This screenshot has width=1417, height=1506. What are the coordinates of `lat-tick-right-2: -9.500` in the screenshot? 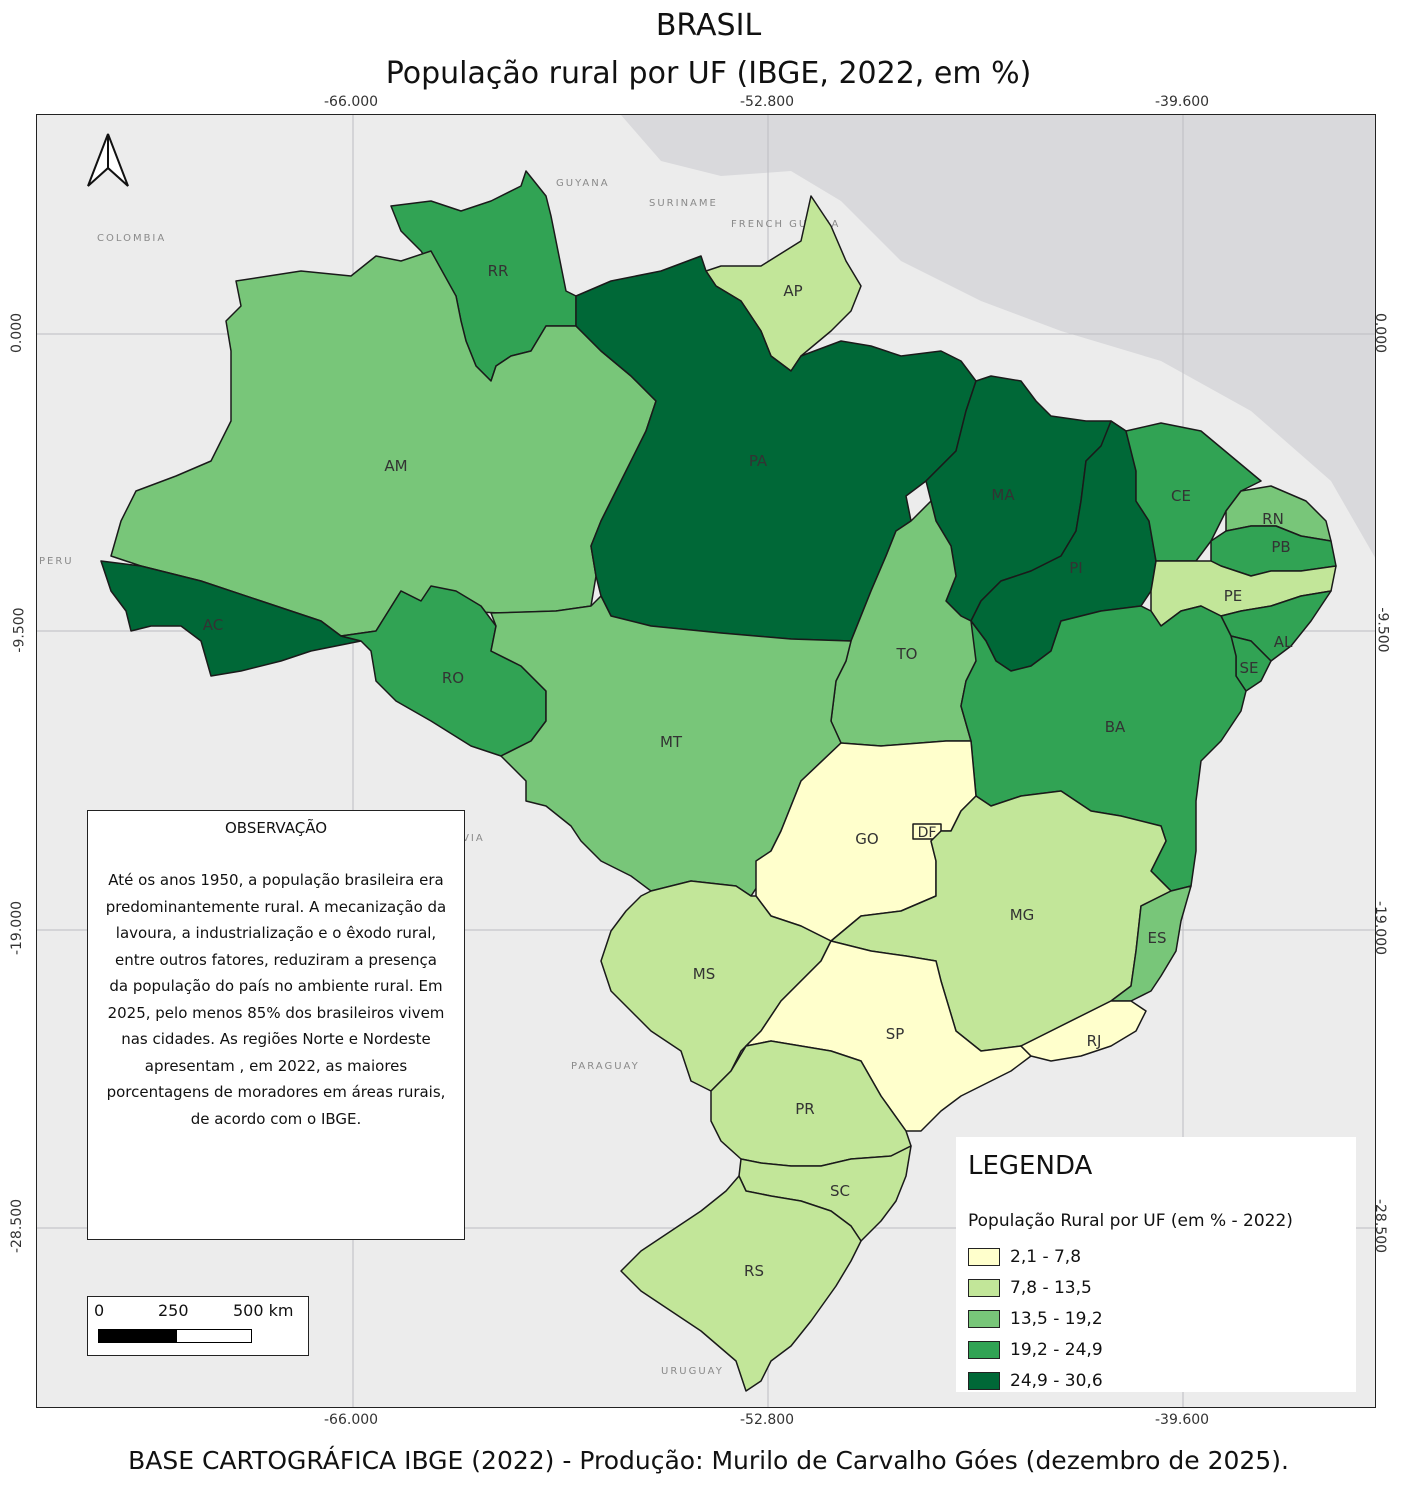 It's located at (1382, 630).